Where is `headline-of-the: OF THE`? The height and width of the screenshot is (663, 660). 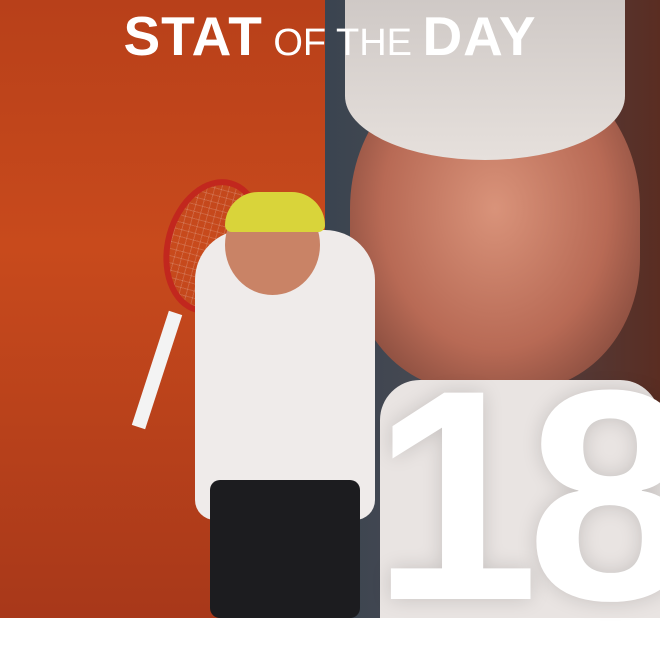 headline-of-the: OF THE is located at coordinates (342, 43).